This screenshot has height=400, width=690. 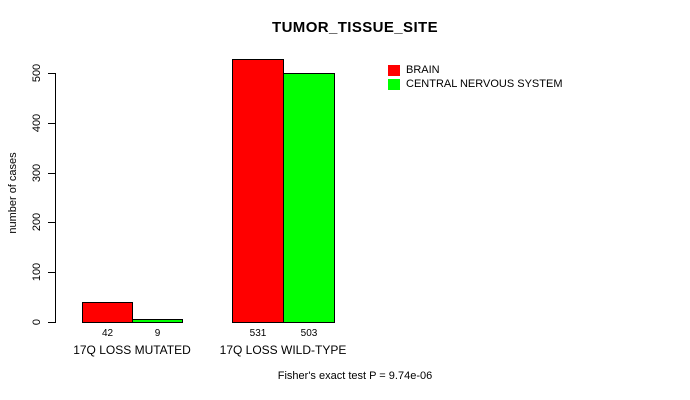 I want to click on legend-label-brain: BRAIN, so click(x=423, y=70).